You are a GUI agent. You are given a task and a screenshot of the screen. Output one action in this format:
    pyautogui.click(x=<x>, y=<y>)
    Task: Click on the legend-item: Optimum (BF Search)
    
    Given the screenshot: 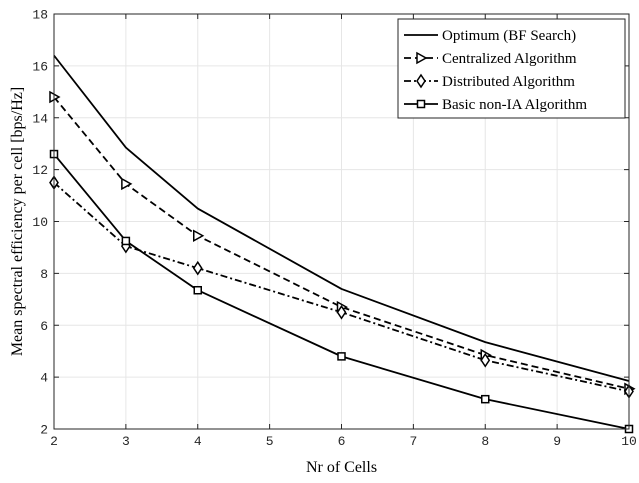 What is the action you would take?
    pyautogui.click(x=490, y=36)
    